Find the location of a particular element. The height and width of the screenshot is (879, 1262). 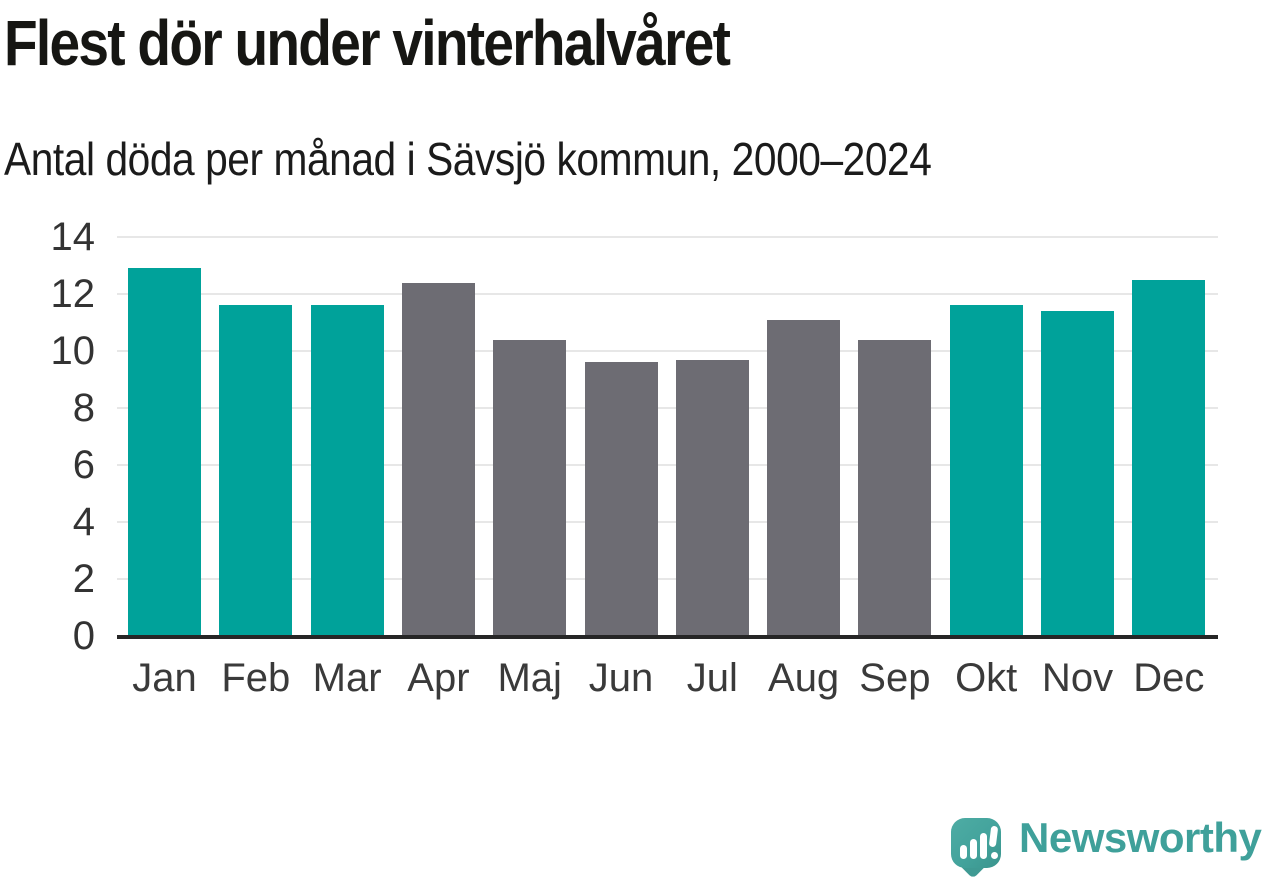

logo-exclamation-dot-icon is located at coordinates (994, 855).